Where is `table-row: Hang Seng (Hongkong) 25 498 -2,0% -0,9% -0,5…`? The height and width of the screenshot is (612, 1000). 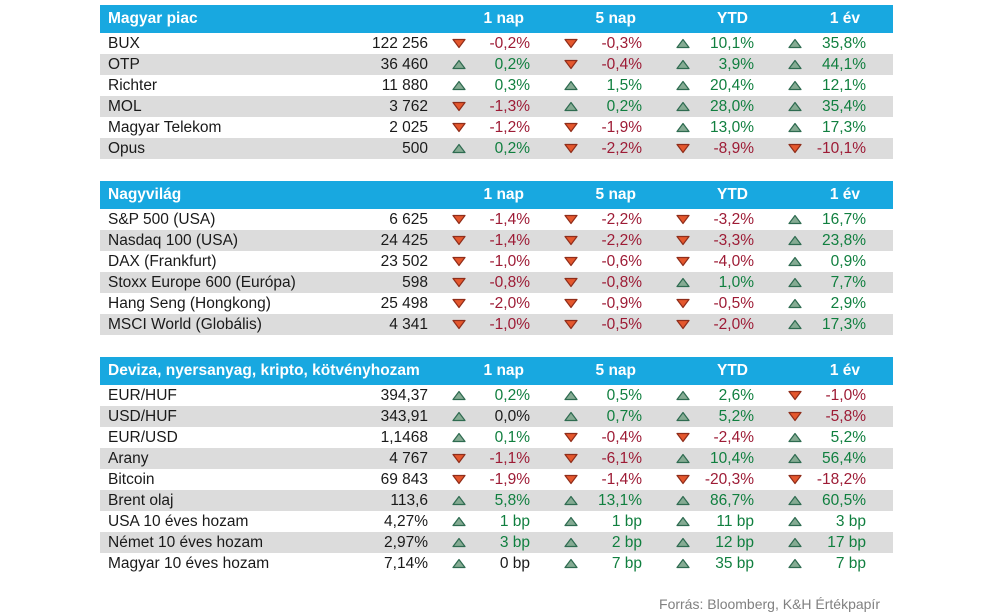 table-row: Hang Seng (Hongkong) 25 498 -2,0% -0,9% -0,5… is located at coordinates (496, 303).